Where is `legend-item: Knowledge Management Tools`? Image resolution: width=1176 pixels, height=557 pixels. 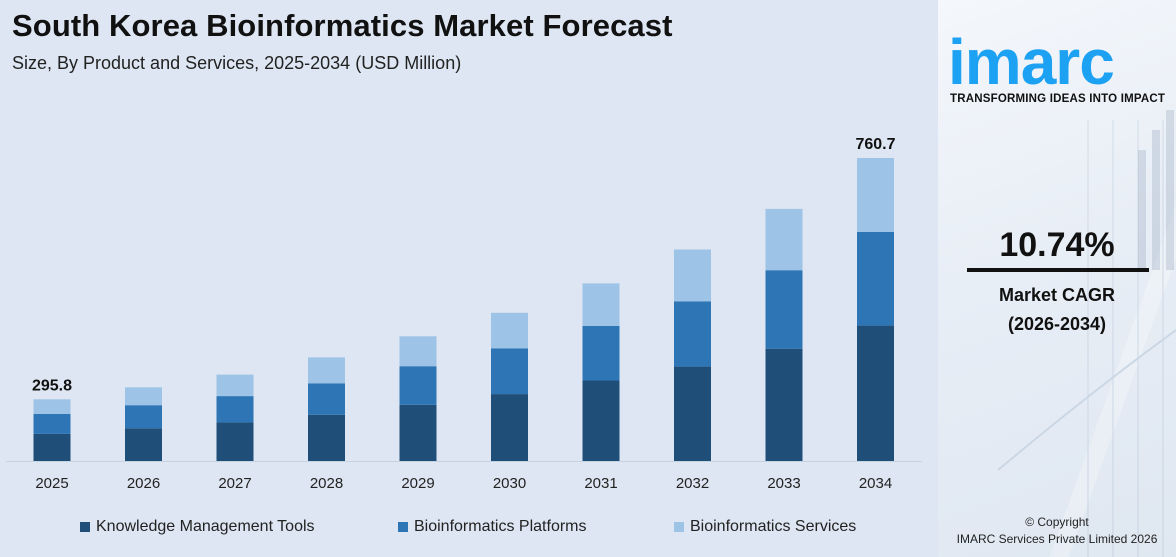
legend-item: Knowledge Management Tools is located at coordinates (197, 527).